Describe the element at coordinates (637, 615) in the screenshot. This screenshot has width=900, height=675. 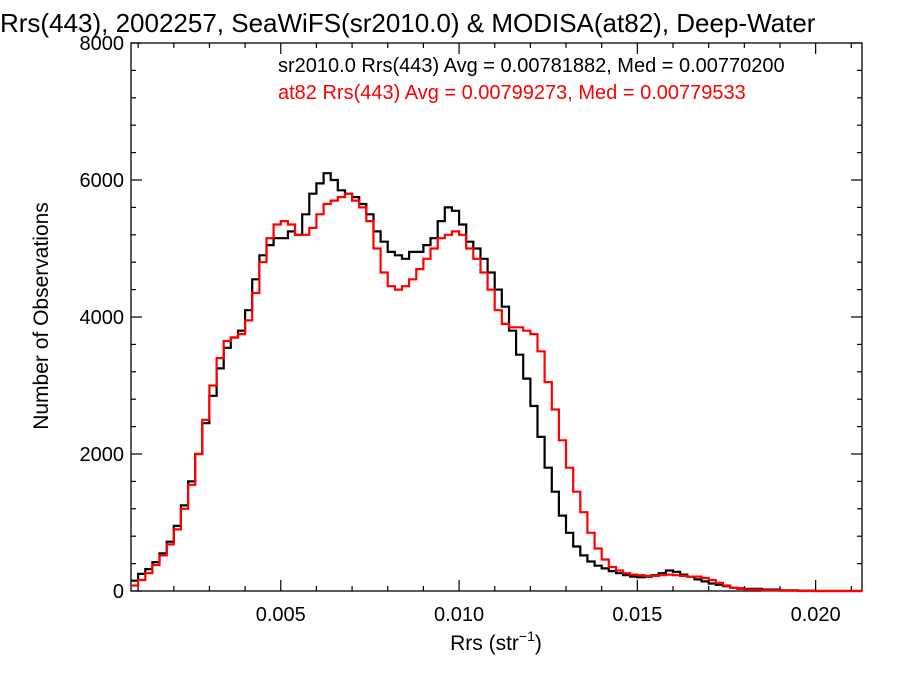
I see `x-tick-label: 0.015` at that location.